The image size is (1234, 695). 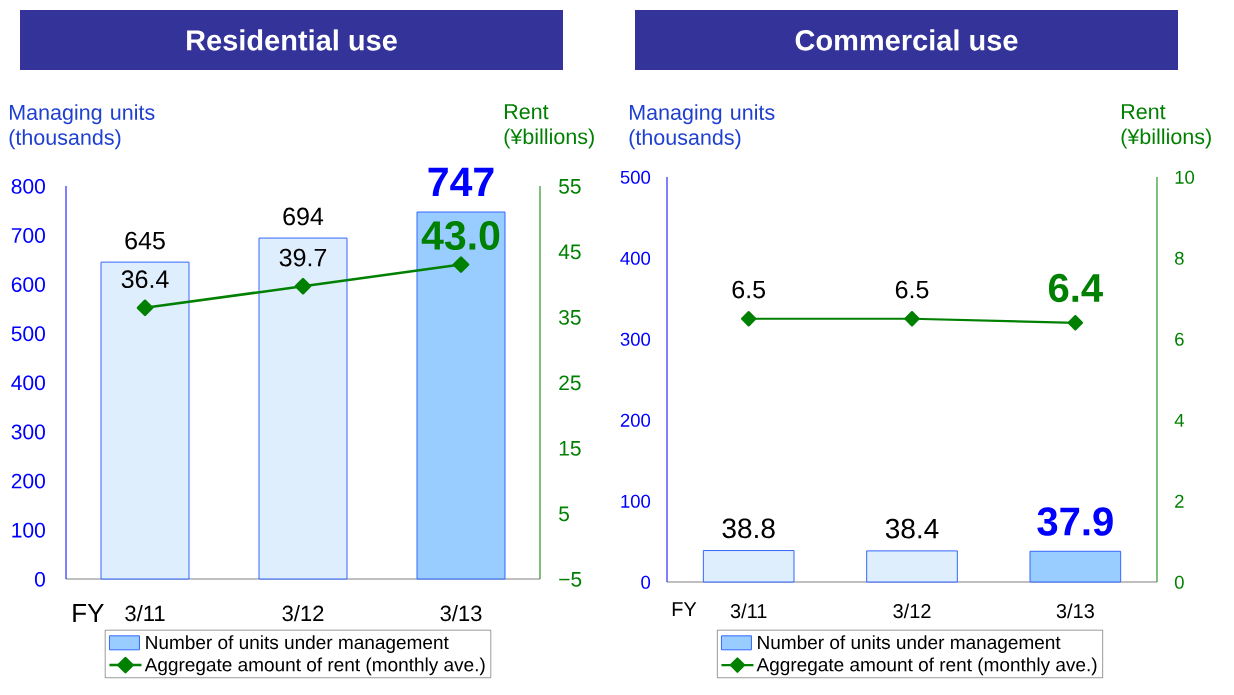 What do you see at coordinates (28, 186) in the screenshot?
I see `y-tick-label: 800` at bounding box center [28, 186].